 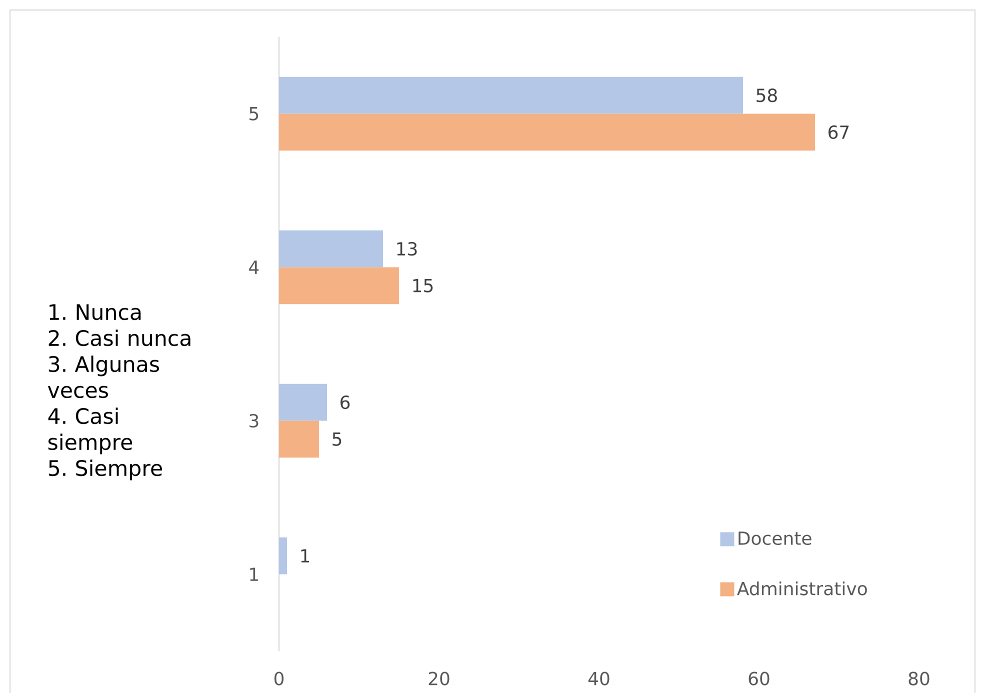 What do you see at coordinates (423, 285) in the screenshot?
I see `data-label: 15` at bounding box center [423, 285].